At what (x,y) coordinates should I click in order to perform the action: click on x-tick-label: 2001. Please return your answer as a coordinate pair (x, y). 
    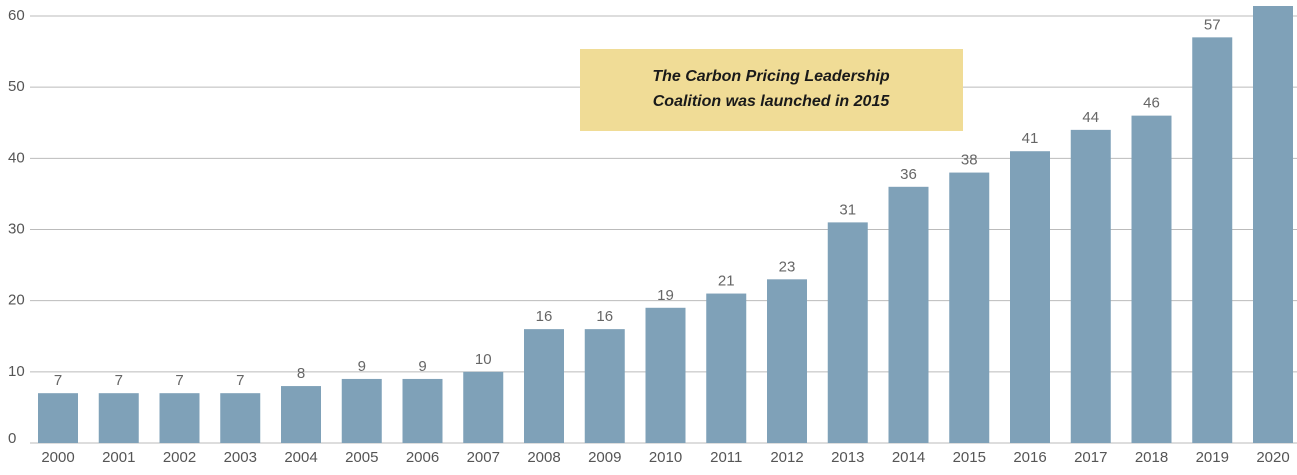
    Looking at the image, I should click on (118, 457).